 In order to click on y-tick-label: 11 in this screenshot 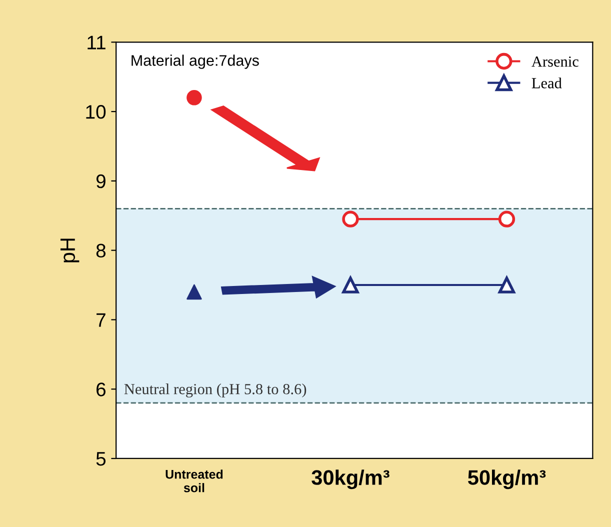, I will do `click(97, 43)`.